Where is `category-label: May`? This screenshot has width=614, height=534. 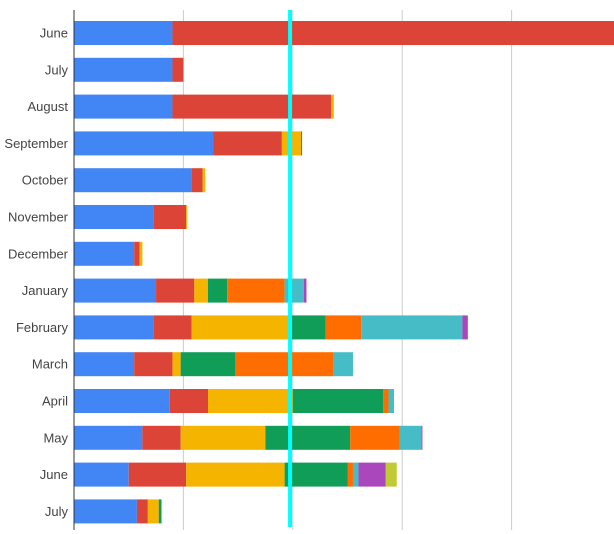
category-label: May is located at coordinates (55, 437).